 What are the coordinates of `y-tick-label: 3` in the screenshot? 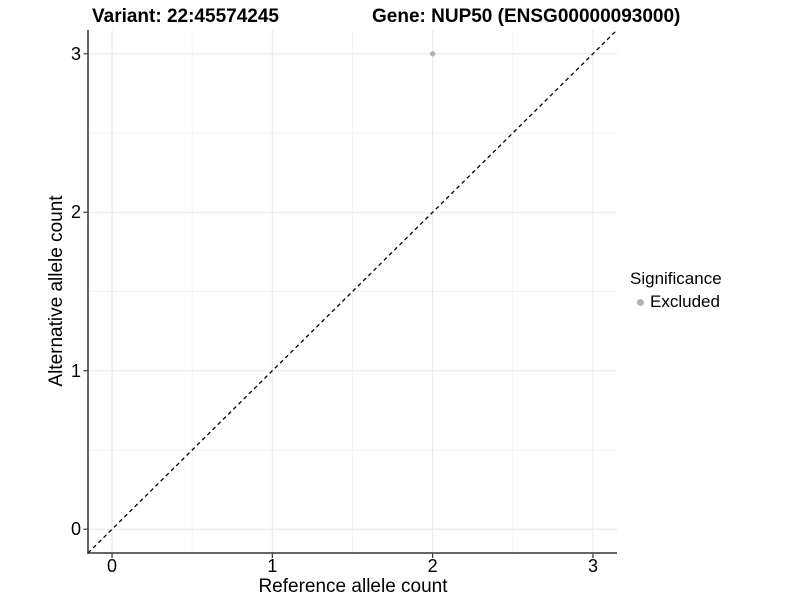 It's located at (75, 53).